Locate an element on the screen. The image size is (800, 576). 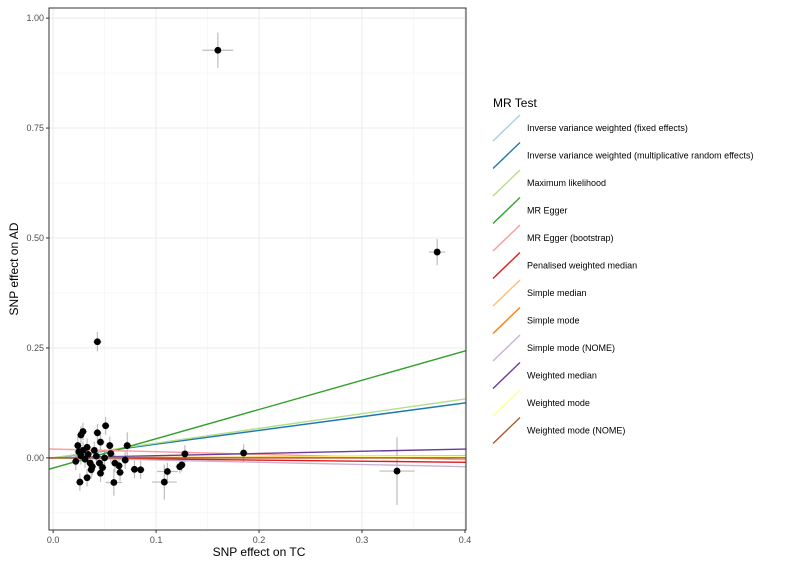
y-tick-label: 0.25 is located at coordinates (35, 348).